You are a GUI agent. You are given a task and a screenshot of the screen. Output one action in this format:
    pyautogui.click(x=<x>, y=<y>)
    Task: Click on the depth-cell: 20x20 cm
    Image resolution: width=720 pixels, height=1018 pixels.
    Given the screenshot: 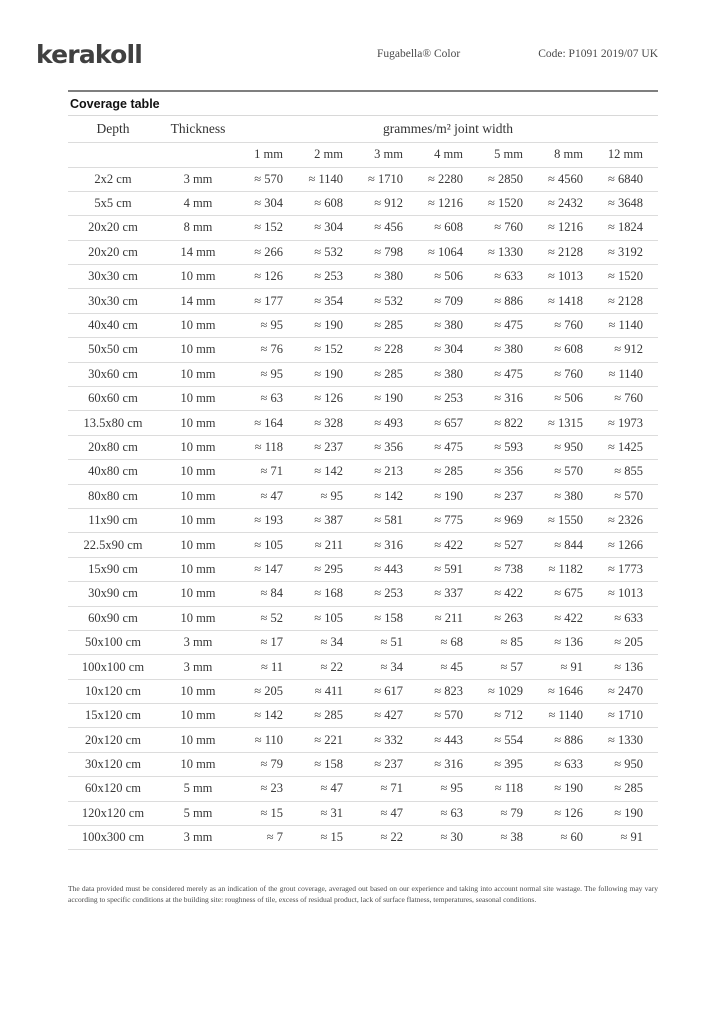 What is the action you would take?
    pyautogui.click(x=113, y=228)
    